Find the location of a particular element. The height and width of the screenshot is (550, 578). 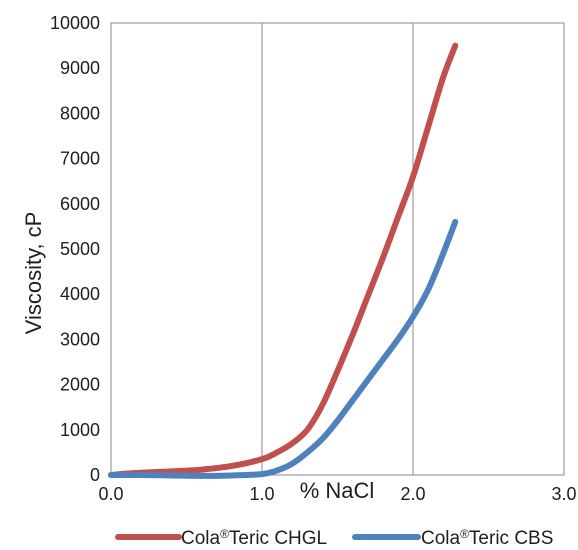

y-tick-label: 4000 is located at coordinates (80, 294).